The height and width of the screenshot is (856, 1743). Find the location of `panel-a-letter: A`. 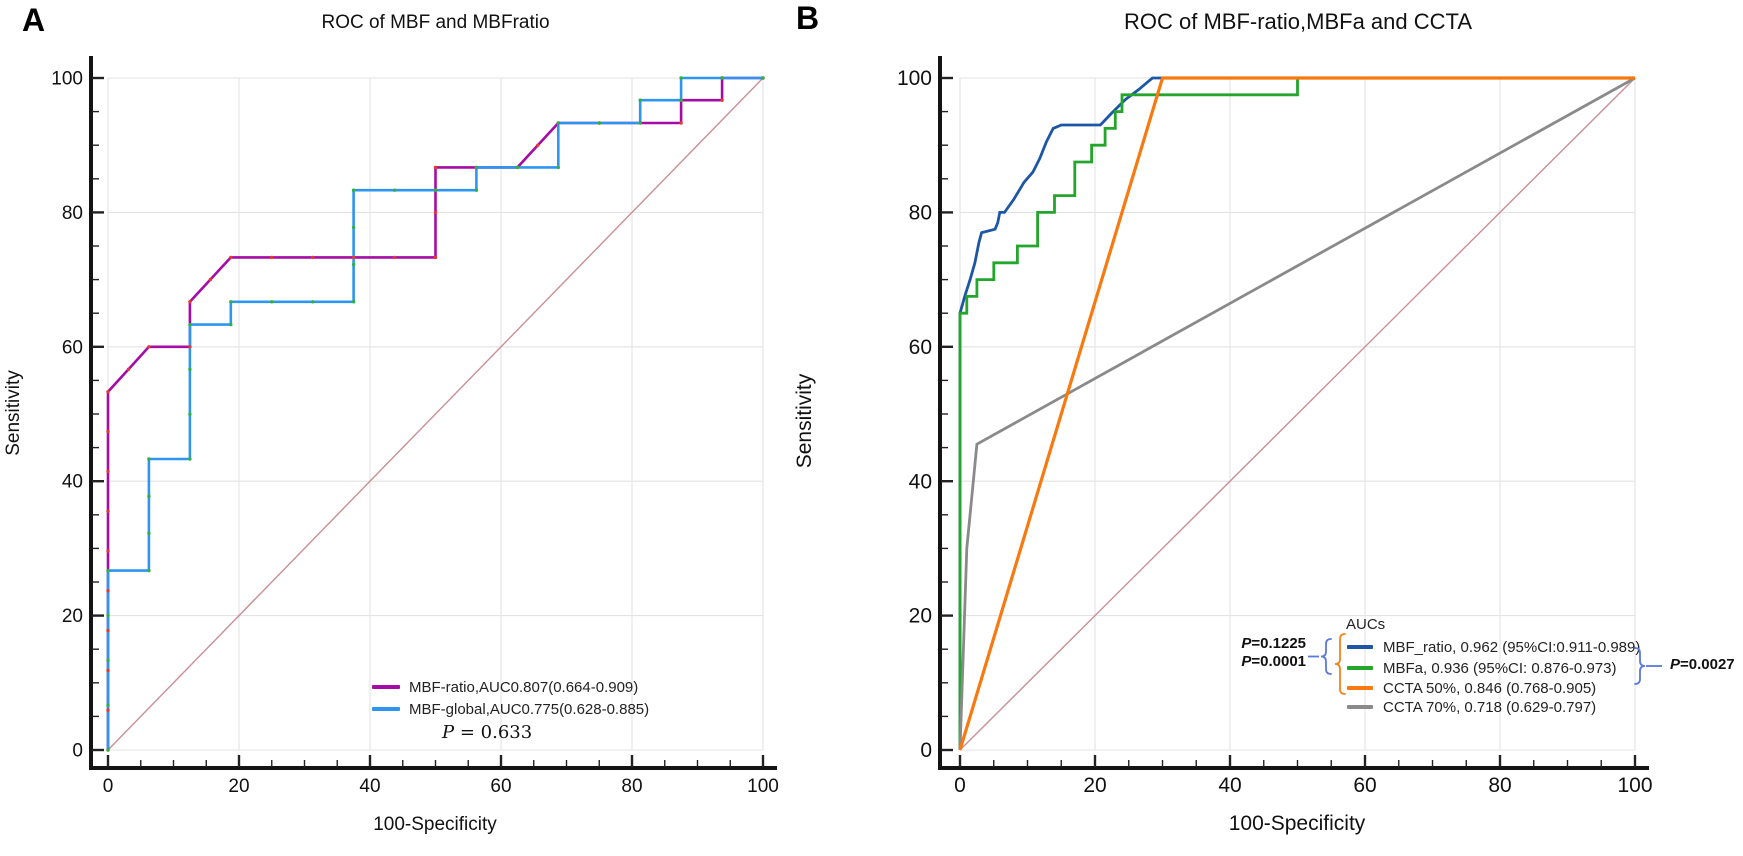

panel-a-letter: A is located at coordinates (34, 20).